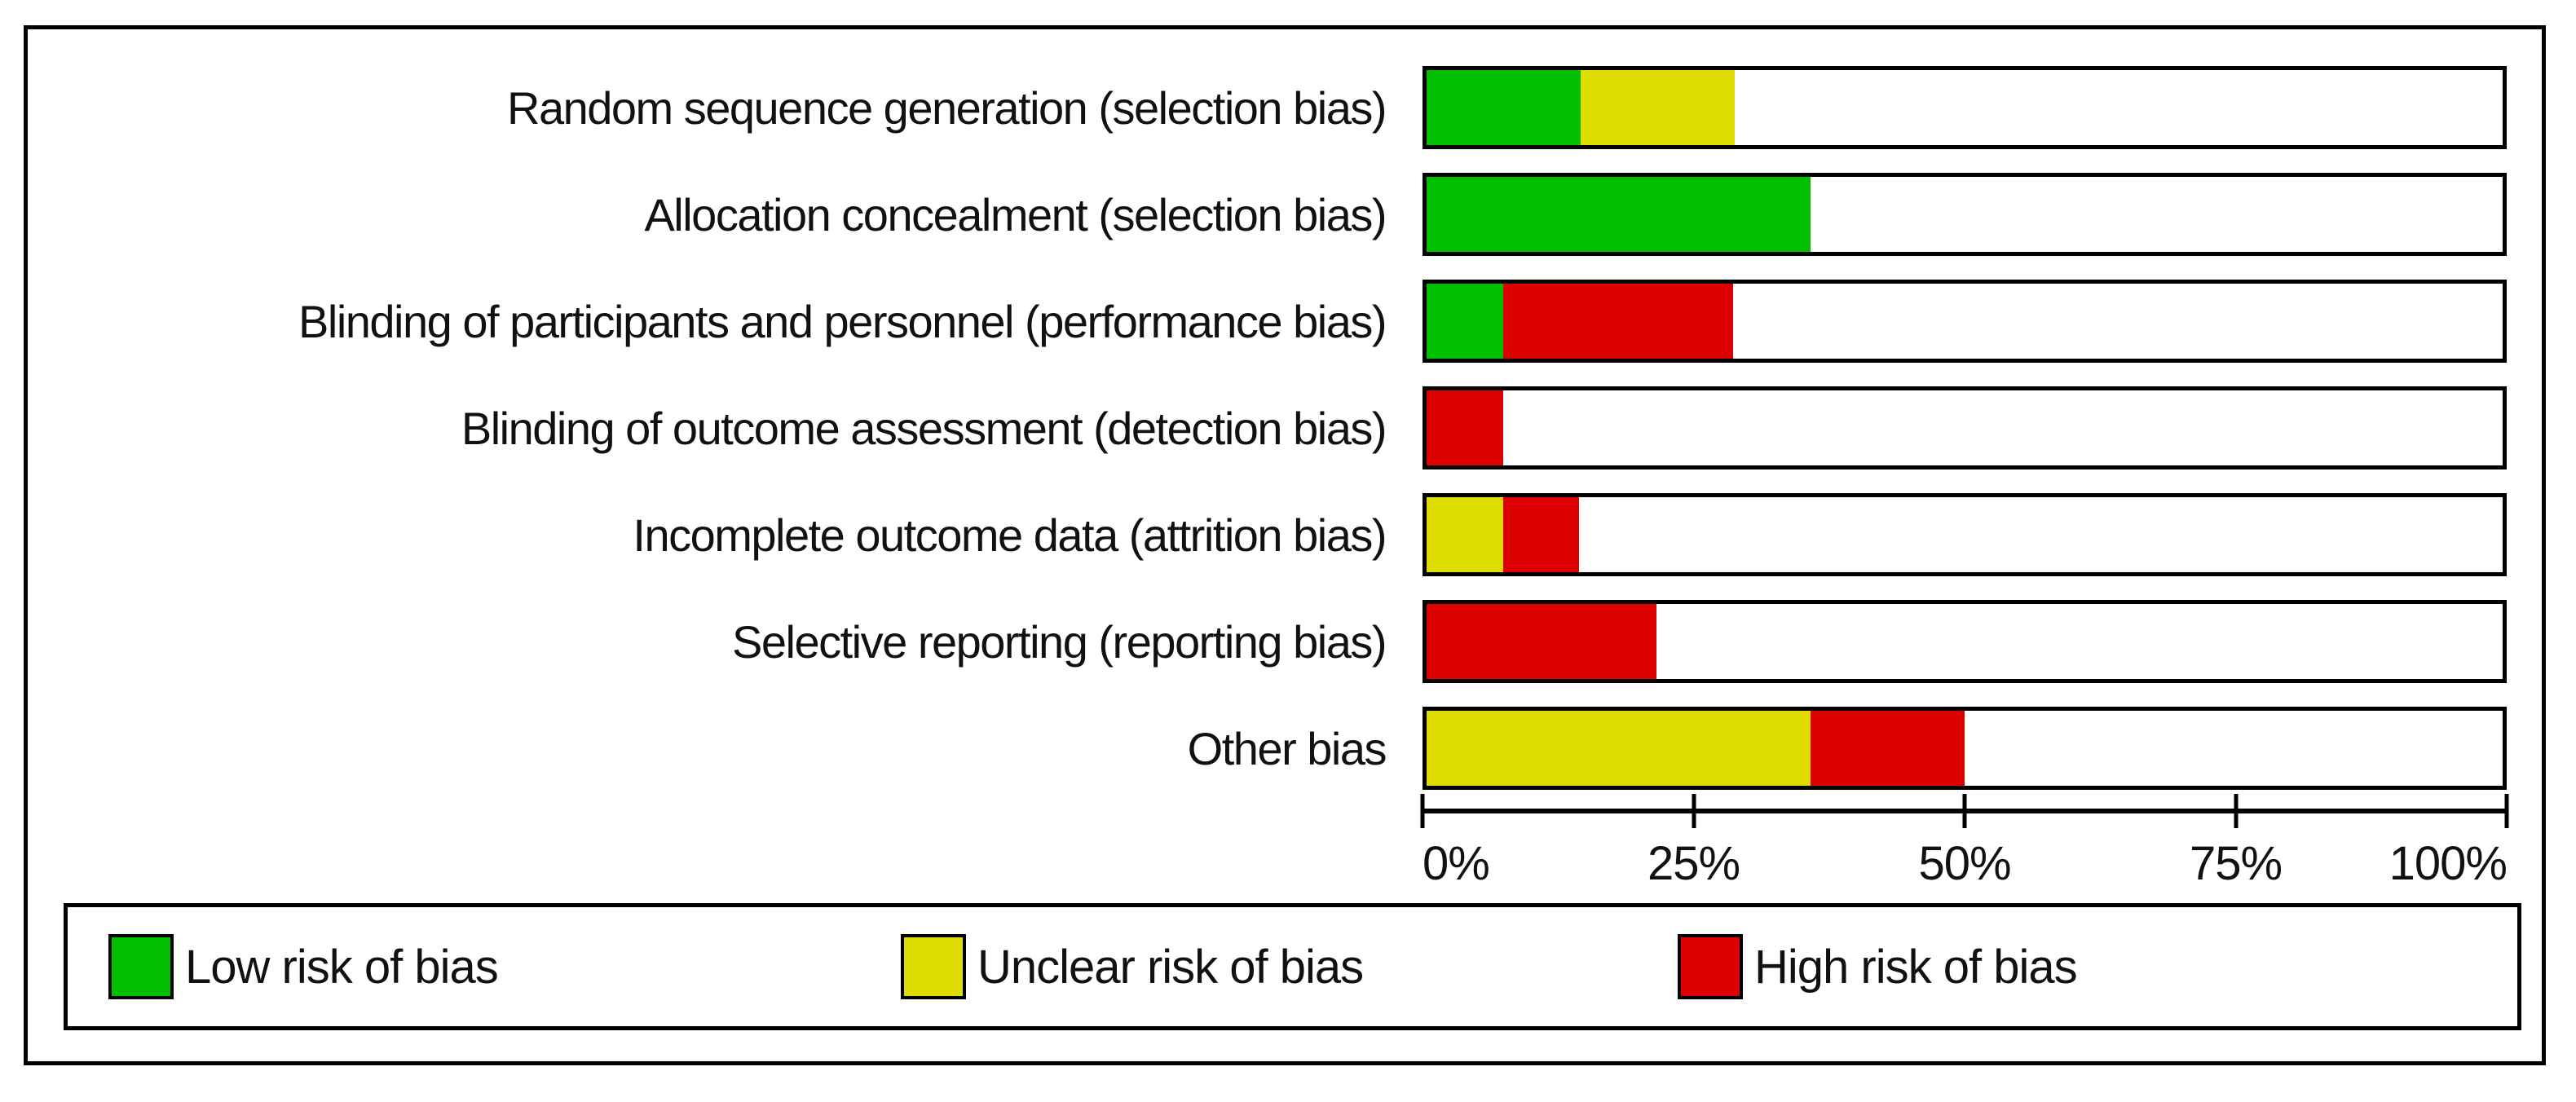 The width and height of the screenshot is (2576, 1102). What do you see at coordinates (1916, 967) in the screenshot?
I see `legend-label: High risk of bias` at bounding box center [1916, 967].